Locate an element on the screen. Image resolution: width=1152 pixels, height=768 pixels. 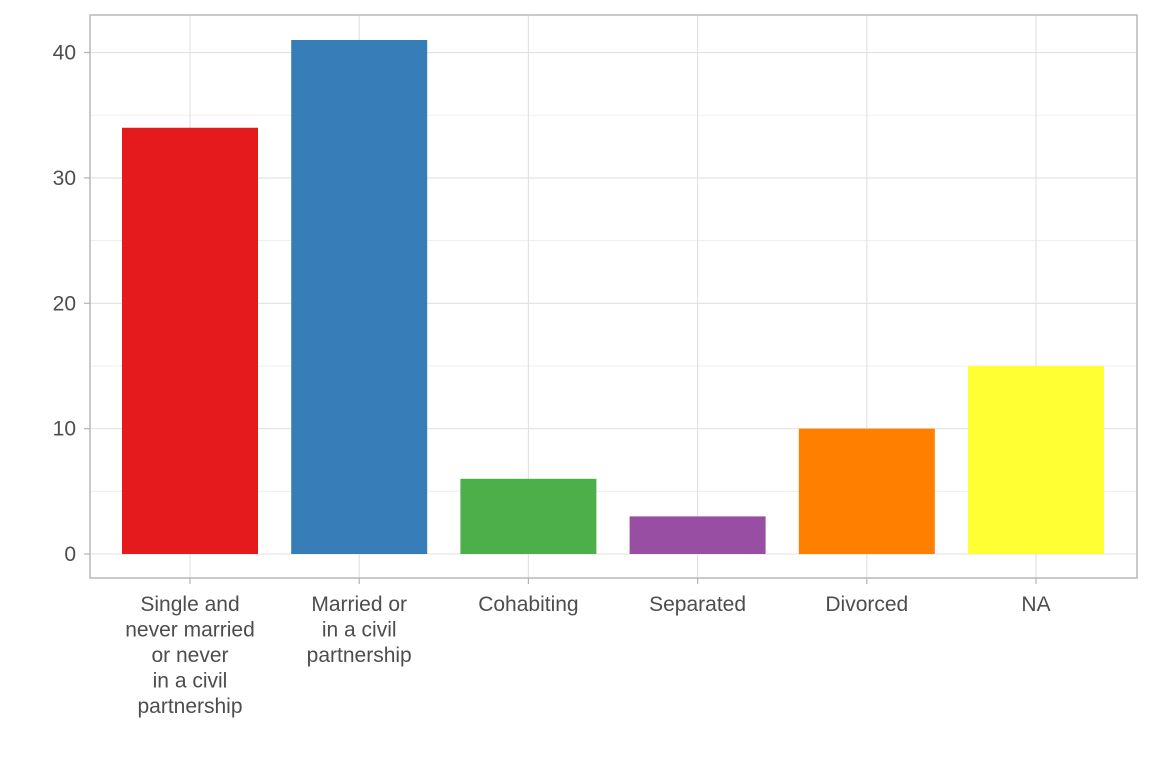
x-tick-label-line: Divorced is located at coordinates (866, 604).